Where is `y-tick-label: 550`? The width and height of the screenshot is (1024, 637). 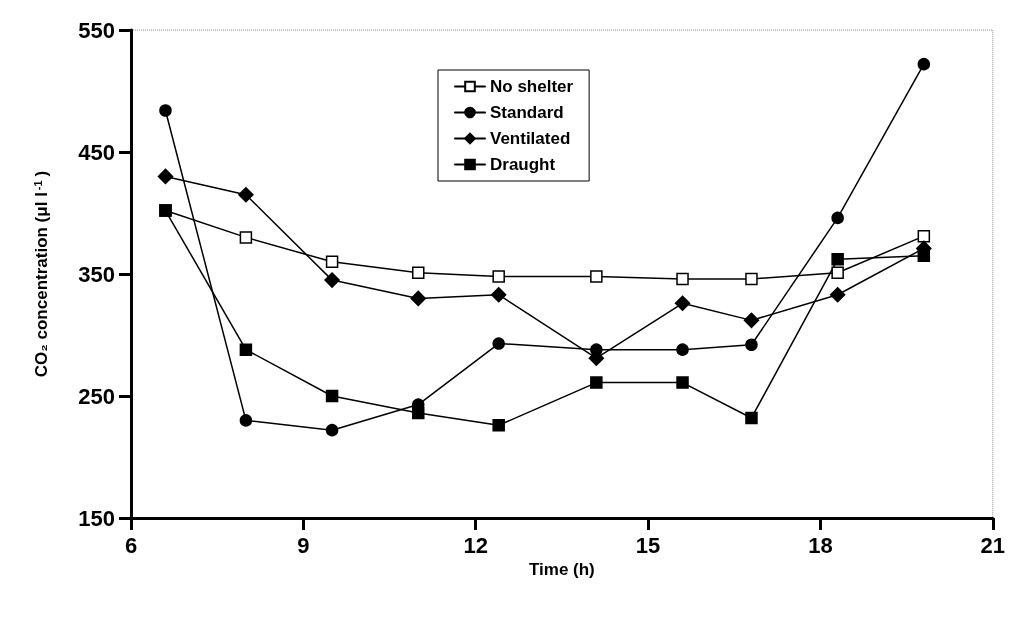
y-tick-label: 550 is located at coordinates (96, 30).